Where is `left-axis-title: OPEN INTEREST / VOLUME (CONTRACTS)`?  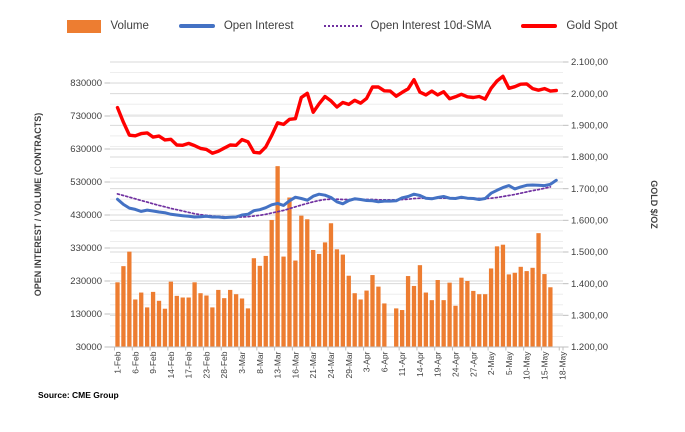 left-axis-title: OPEN INTEREST / VOLUME (CONTRACTS) is located at coordinates (38, 205).